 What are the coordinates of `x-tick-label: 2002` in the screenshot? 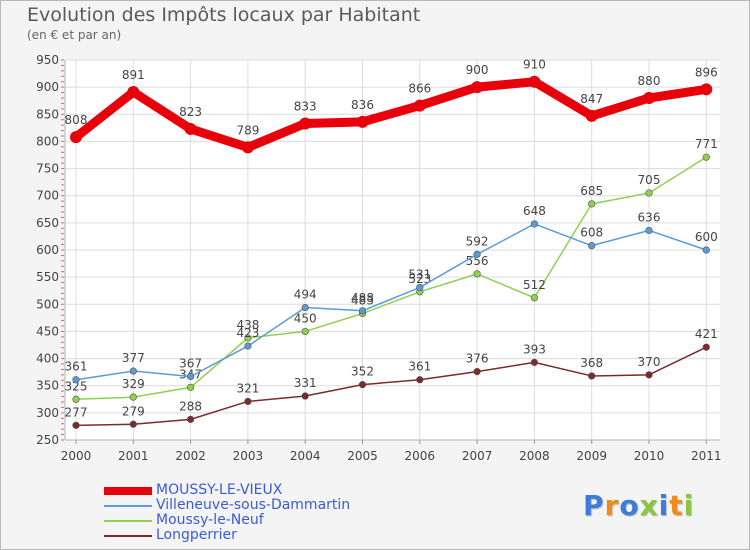 It's located at (190, 456).